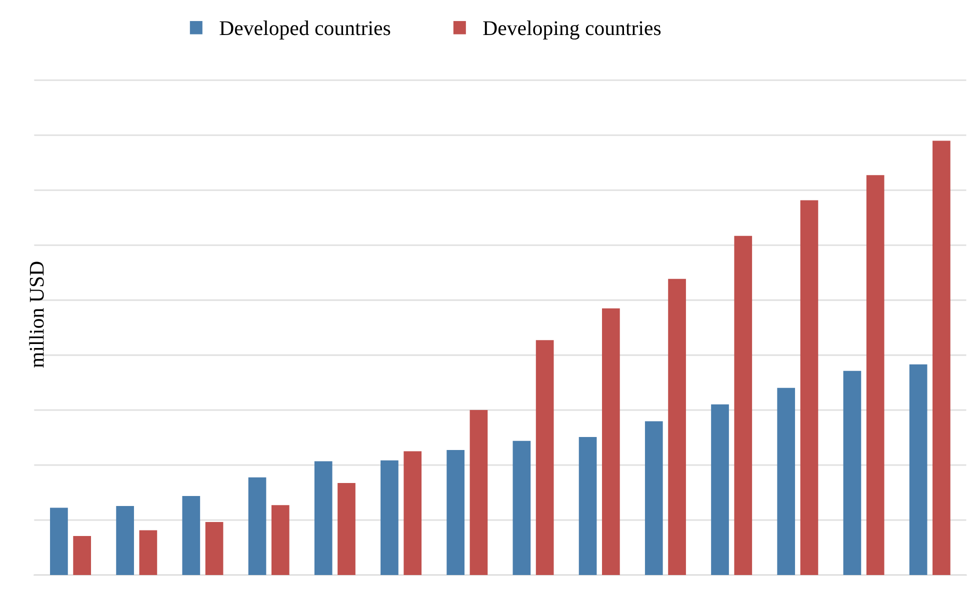 The width and height of the screenshot is (976, 599). What do you see at coordinates (36, 315) in the screenshot?
I see `y-axis-title: million USD` at bounding box center [36, 315].